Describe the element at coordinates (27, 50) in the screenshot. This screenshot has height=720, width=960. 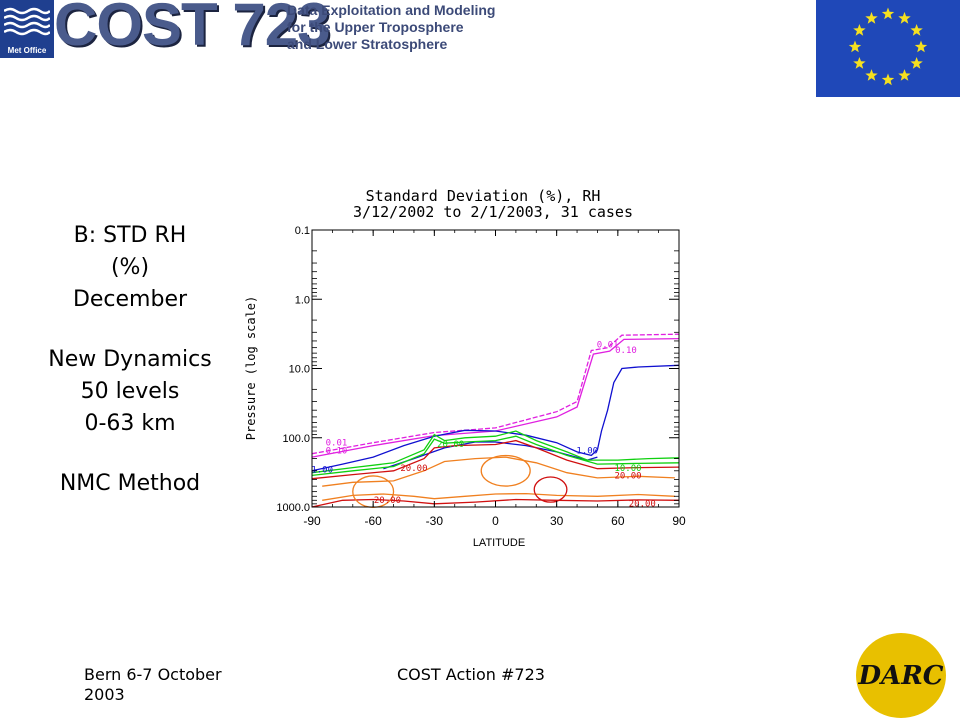
I see `met-office-label: Met Office` at that location.